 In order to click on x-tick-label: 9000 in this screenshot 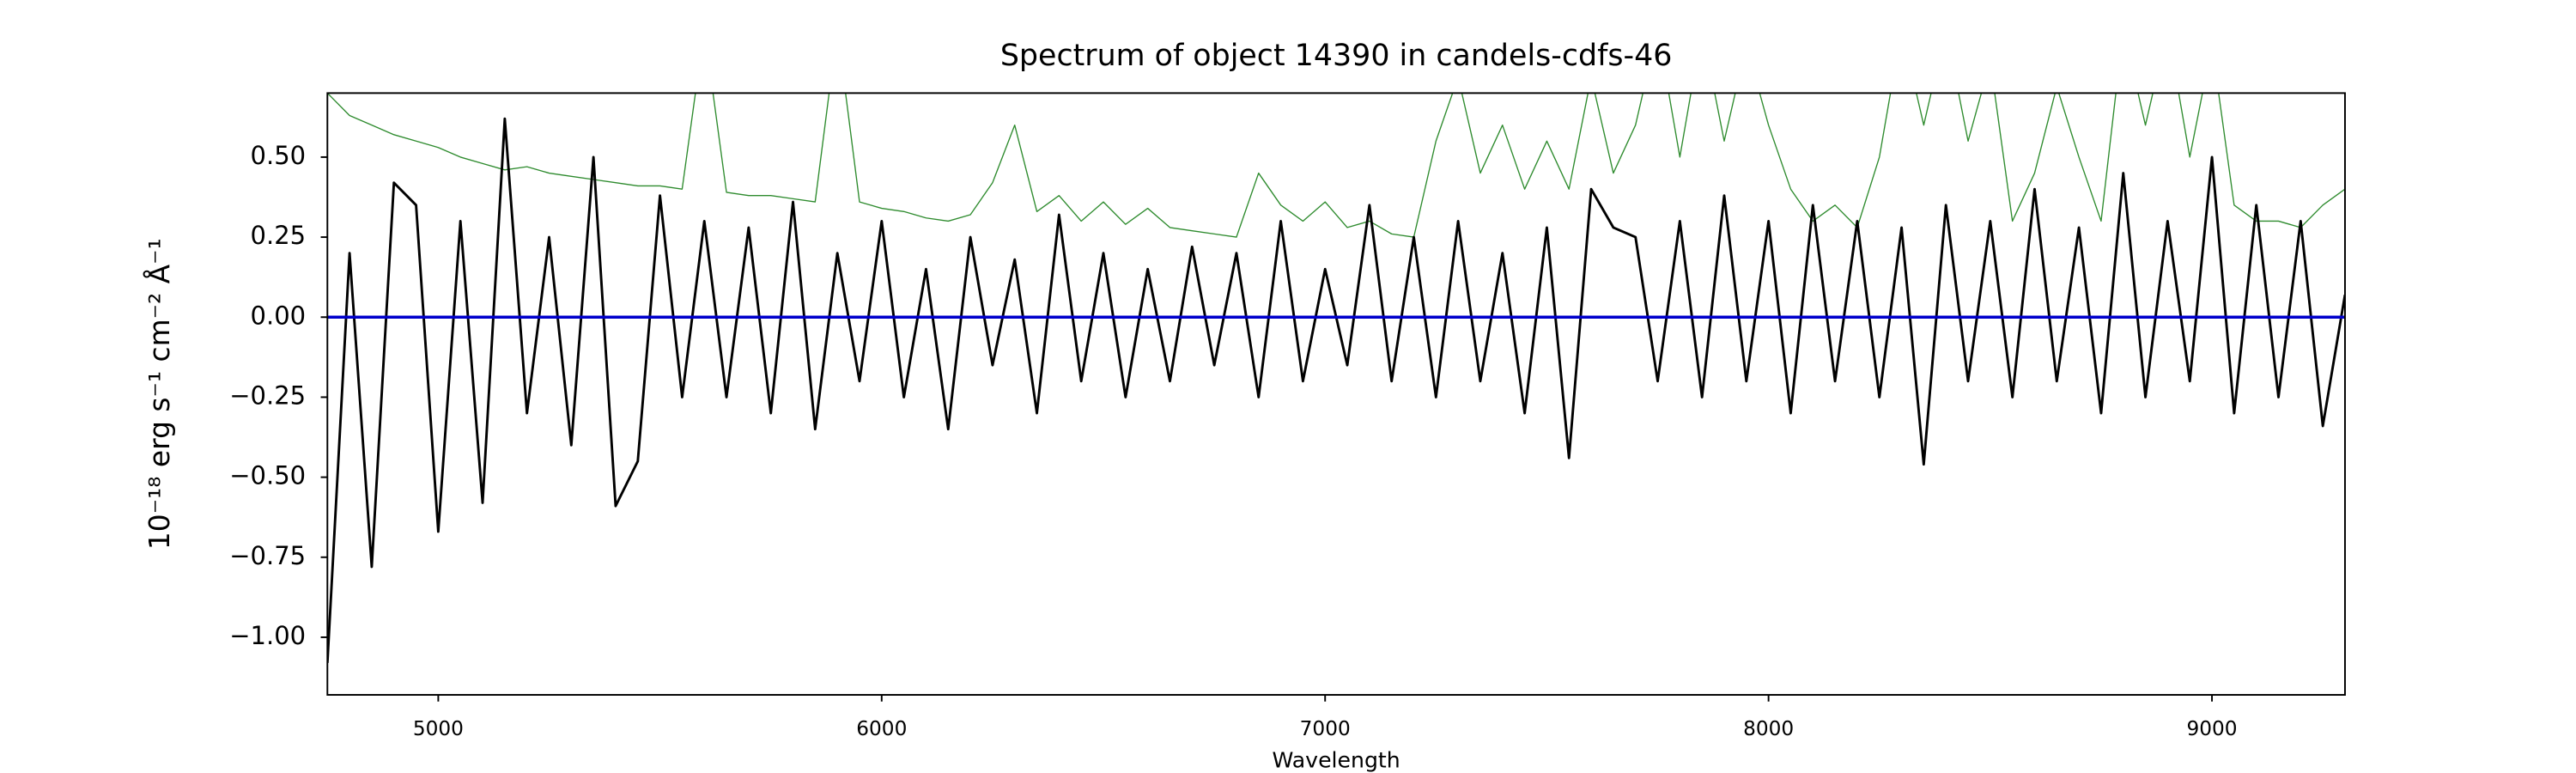, I will do `click(2211, 728)`.